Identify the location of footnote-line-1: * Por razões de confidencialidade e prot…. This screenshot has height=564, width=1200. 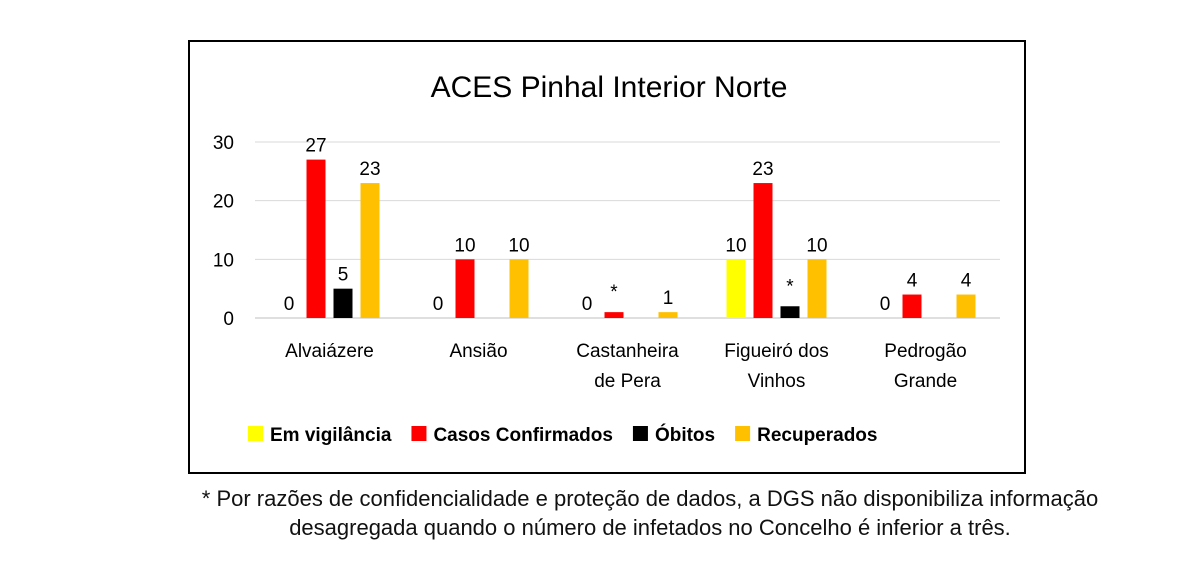
(650, 498).